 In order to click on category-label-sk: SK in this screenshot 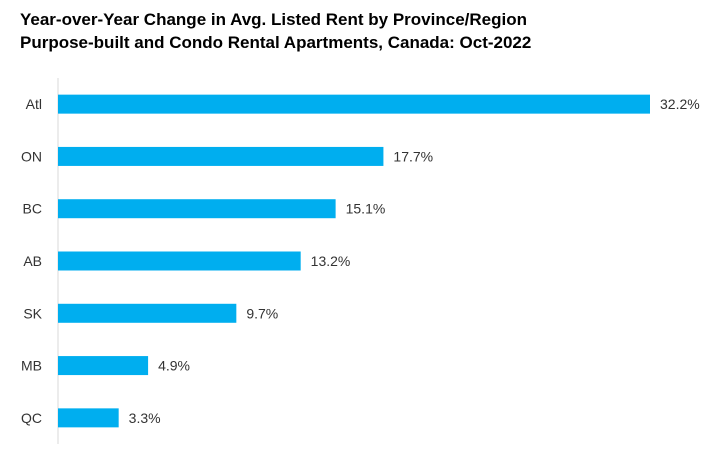, I will do `click(32, 313)`.